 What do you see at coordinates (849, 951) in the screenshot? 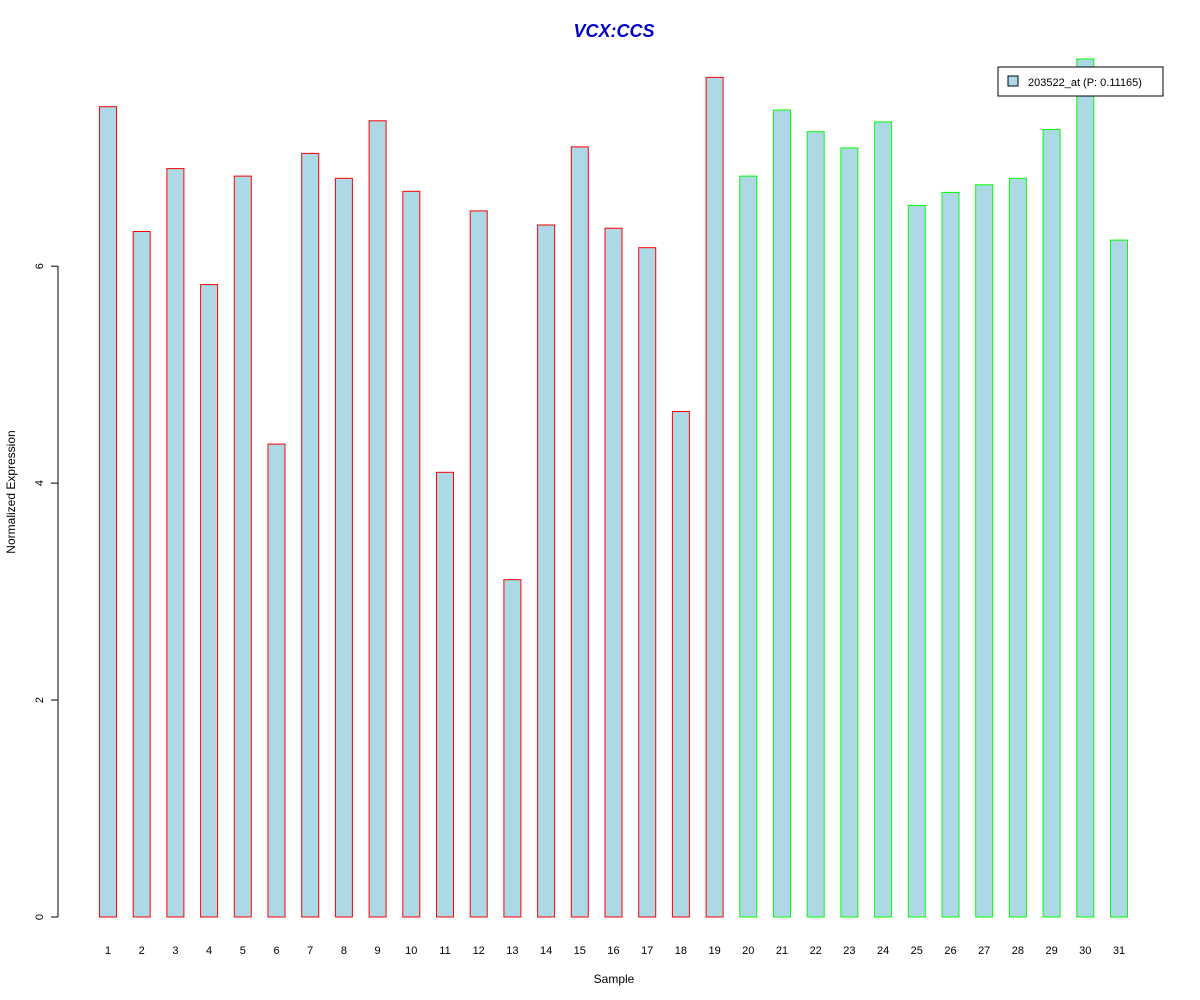
I see `x-tick-label: 23` at bounding box center [849, 951].